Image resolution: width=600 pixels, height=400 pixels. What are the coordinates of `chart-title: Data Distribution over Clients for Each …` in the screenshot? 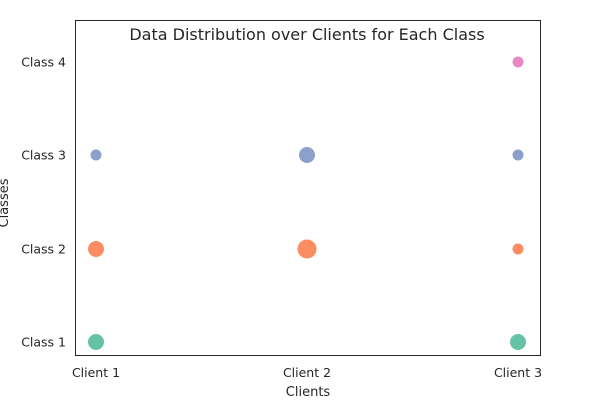 It's located at (306, 34).